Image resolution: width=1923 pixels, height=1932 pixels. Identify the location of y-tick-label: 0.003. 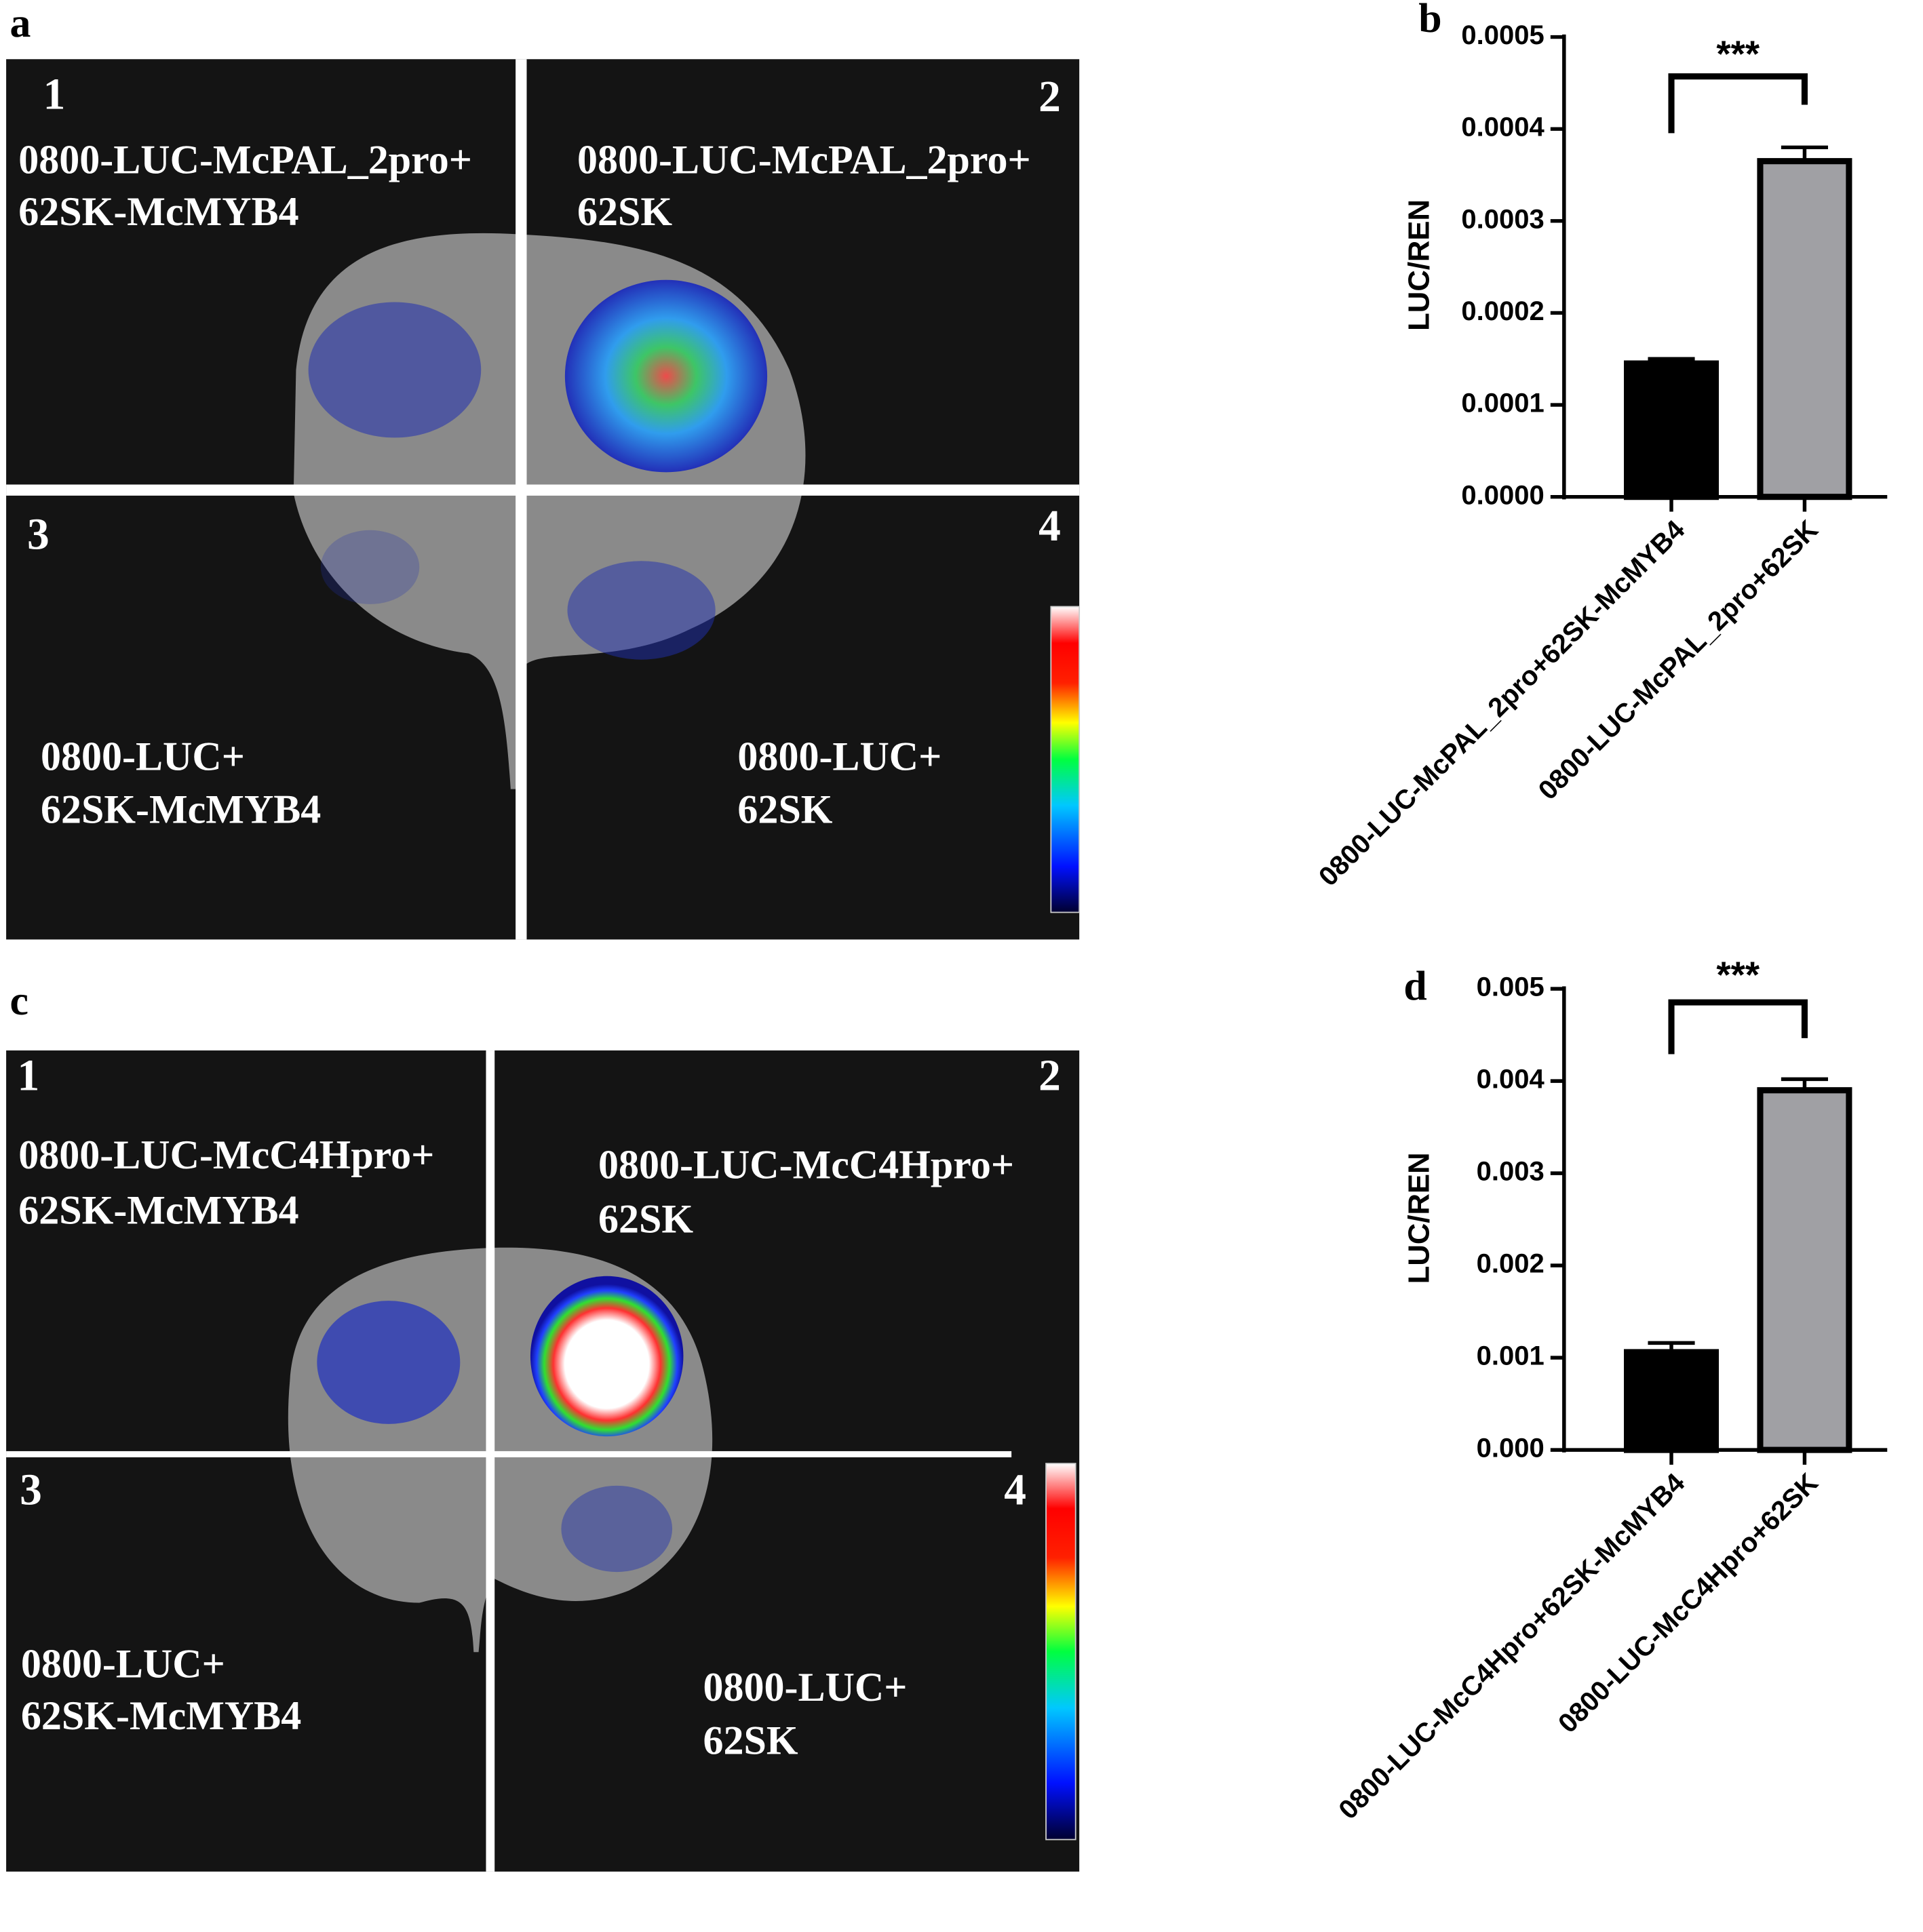
(1511, 1172).